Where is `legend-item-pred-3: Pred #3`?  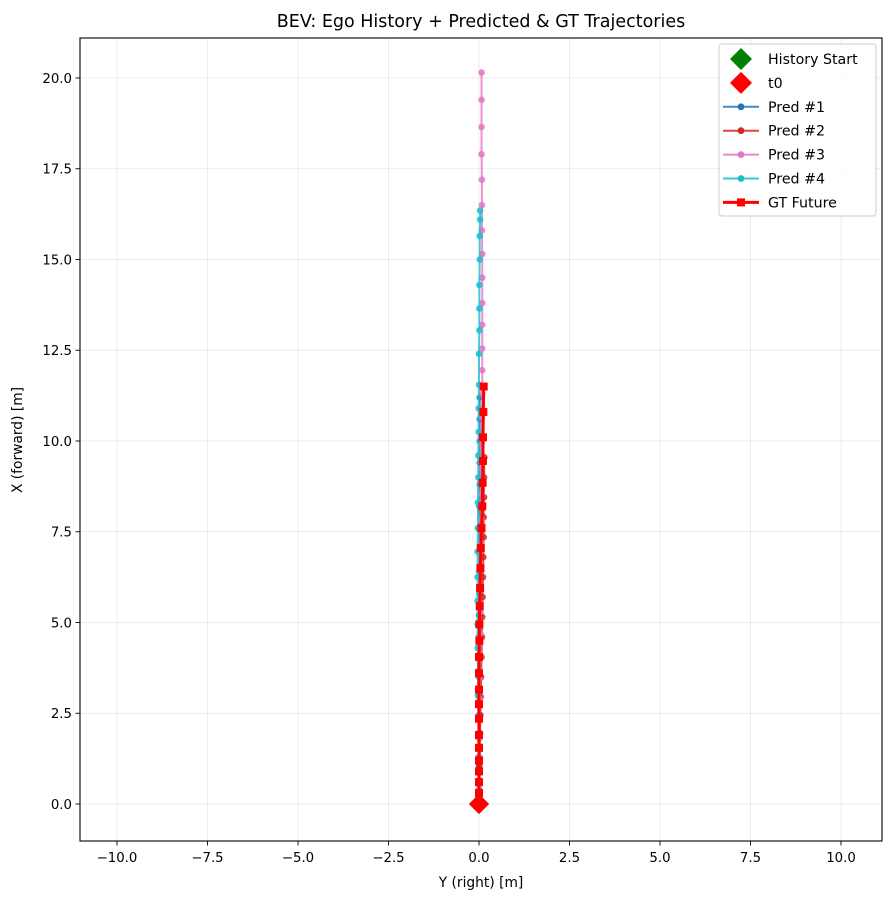 legend-item-pred-3: Pred #3 is located at coordinates (774, 156).